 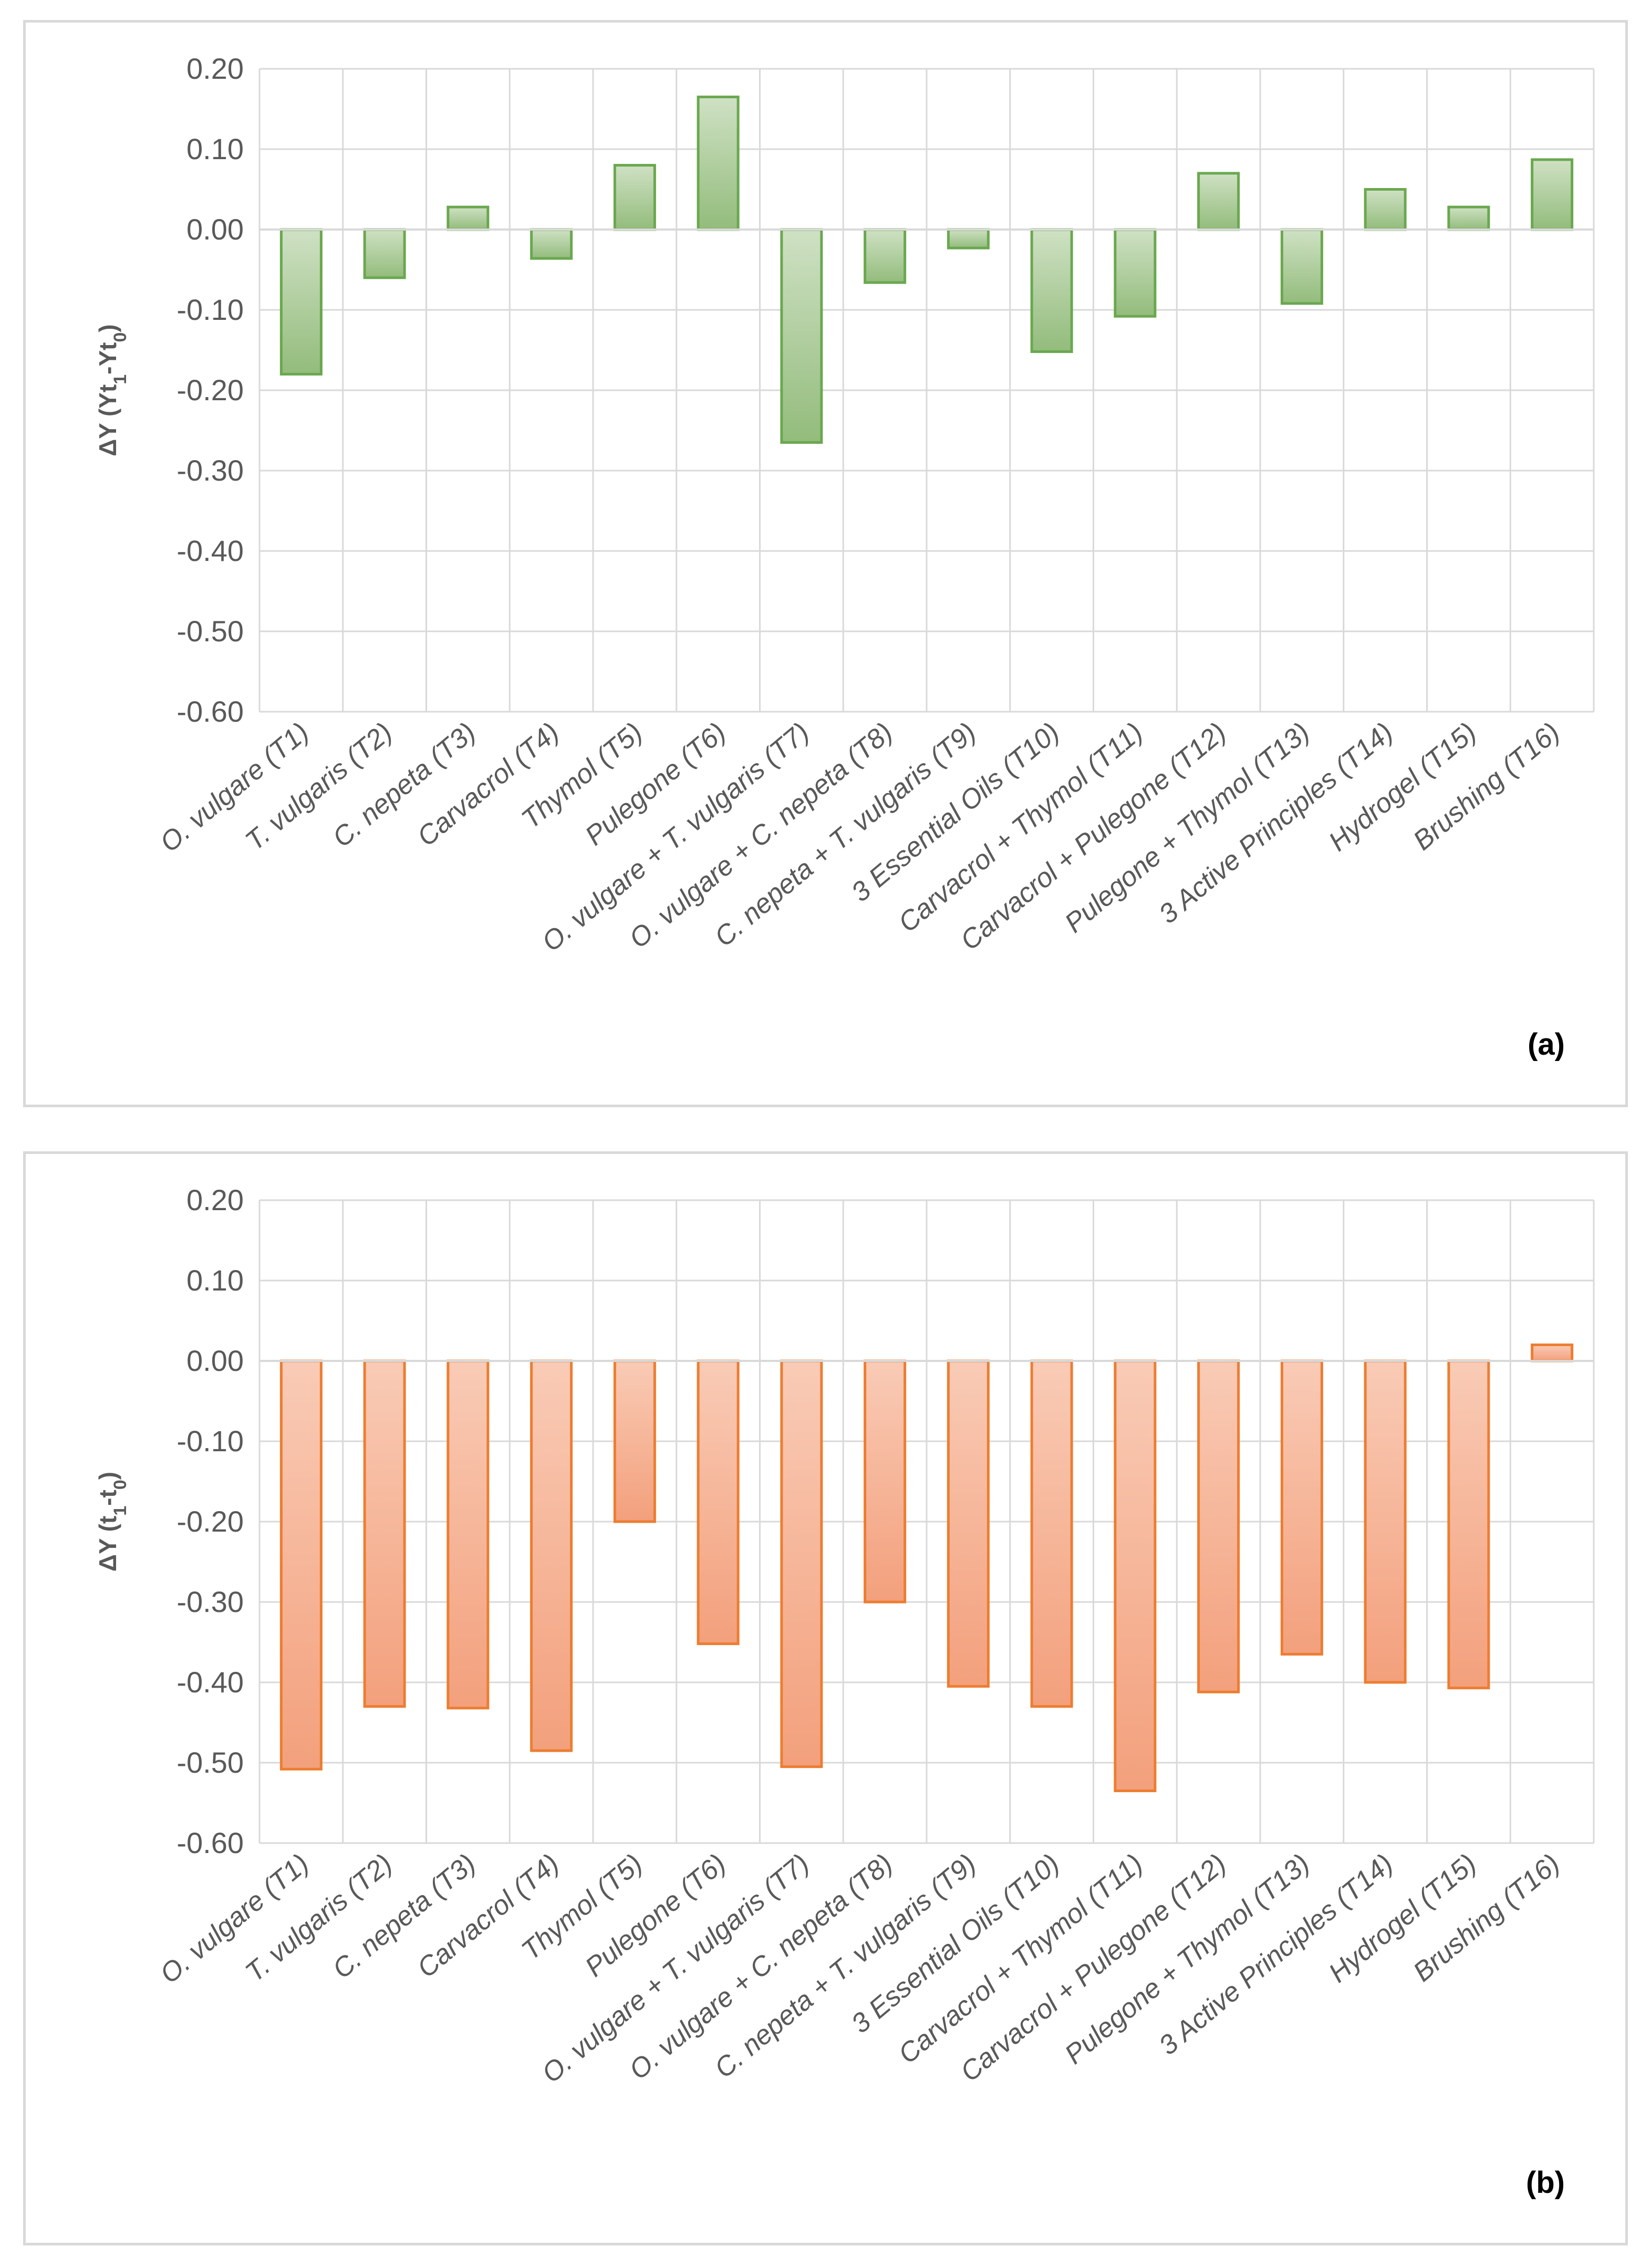 What do you see at coordinates (107, 1498) in the screenshot?
I see `y-axis-label-part: -t` at bounding box center [107, 1498].